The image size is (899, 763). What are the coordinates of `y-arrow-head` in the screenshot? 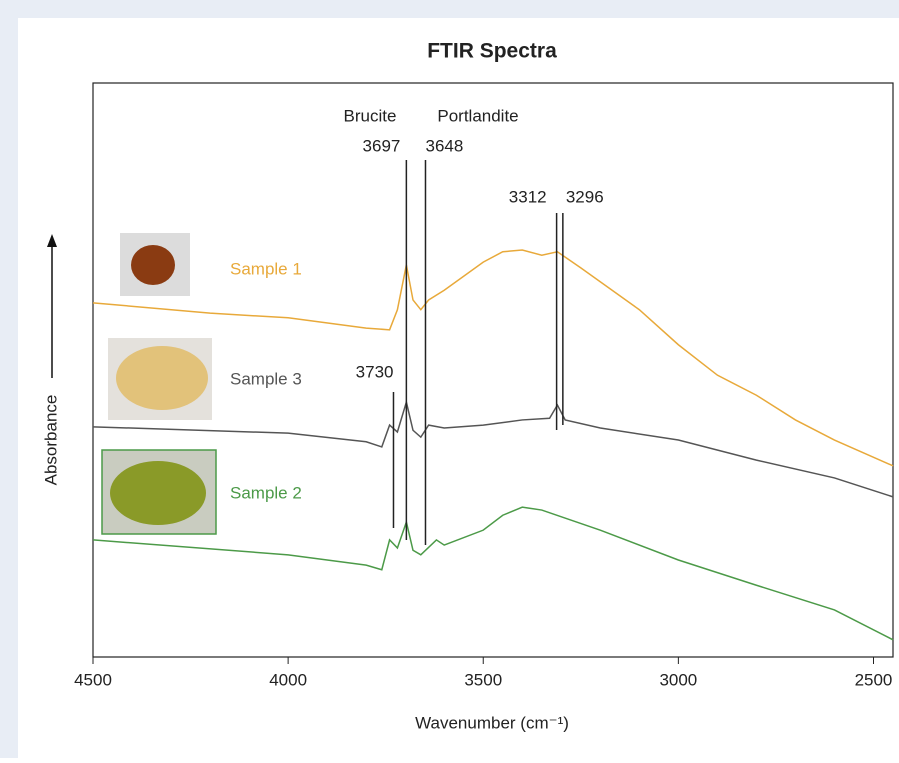 It's located at (52, 240).